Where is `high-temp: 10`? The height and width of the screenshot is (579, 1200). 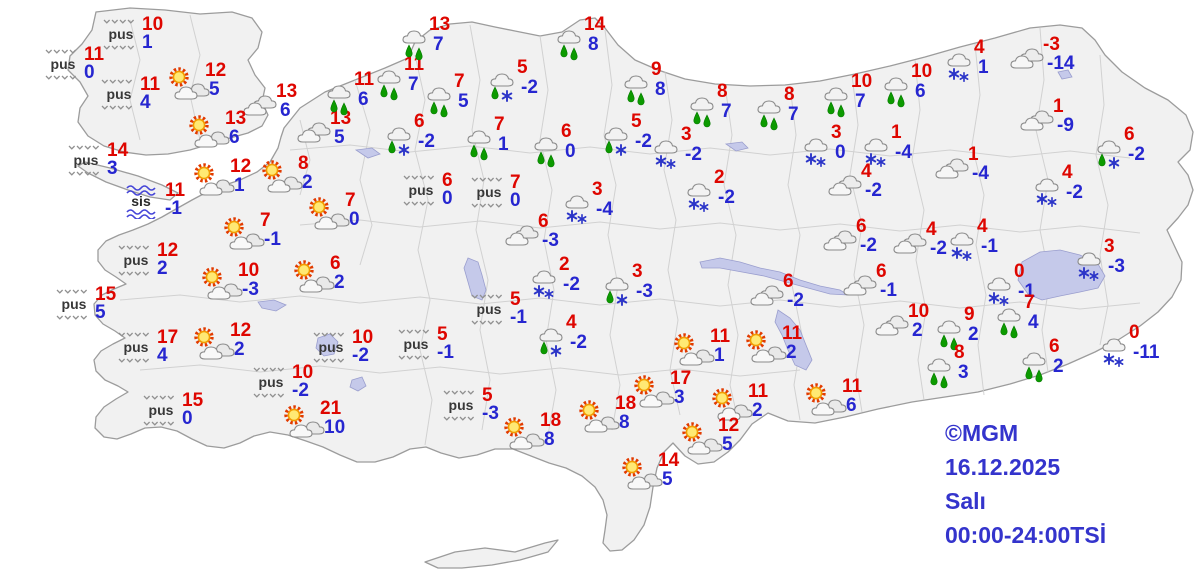 high-temp: 10 is located at coordinates (862, 81).